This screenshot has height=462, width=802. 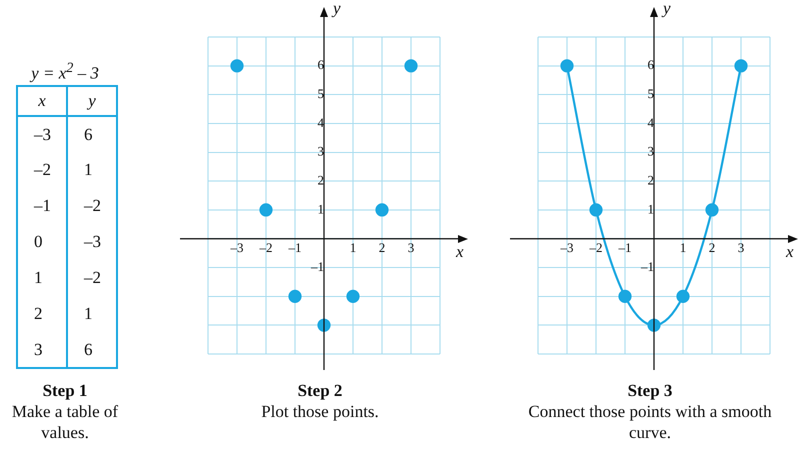 I want to click on text: Step 2, so click(x=320, y=390).